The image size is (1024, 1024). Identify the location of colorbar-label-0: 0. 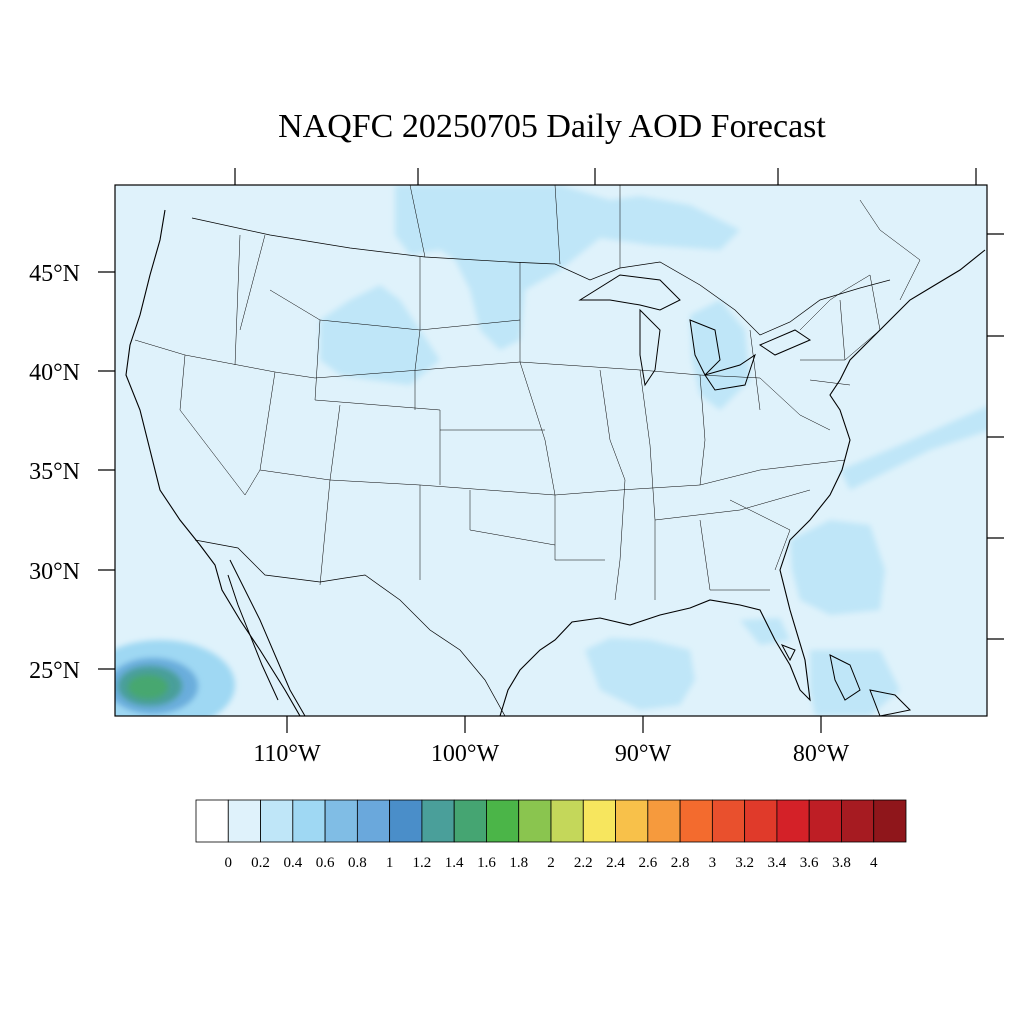
(229, 863).